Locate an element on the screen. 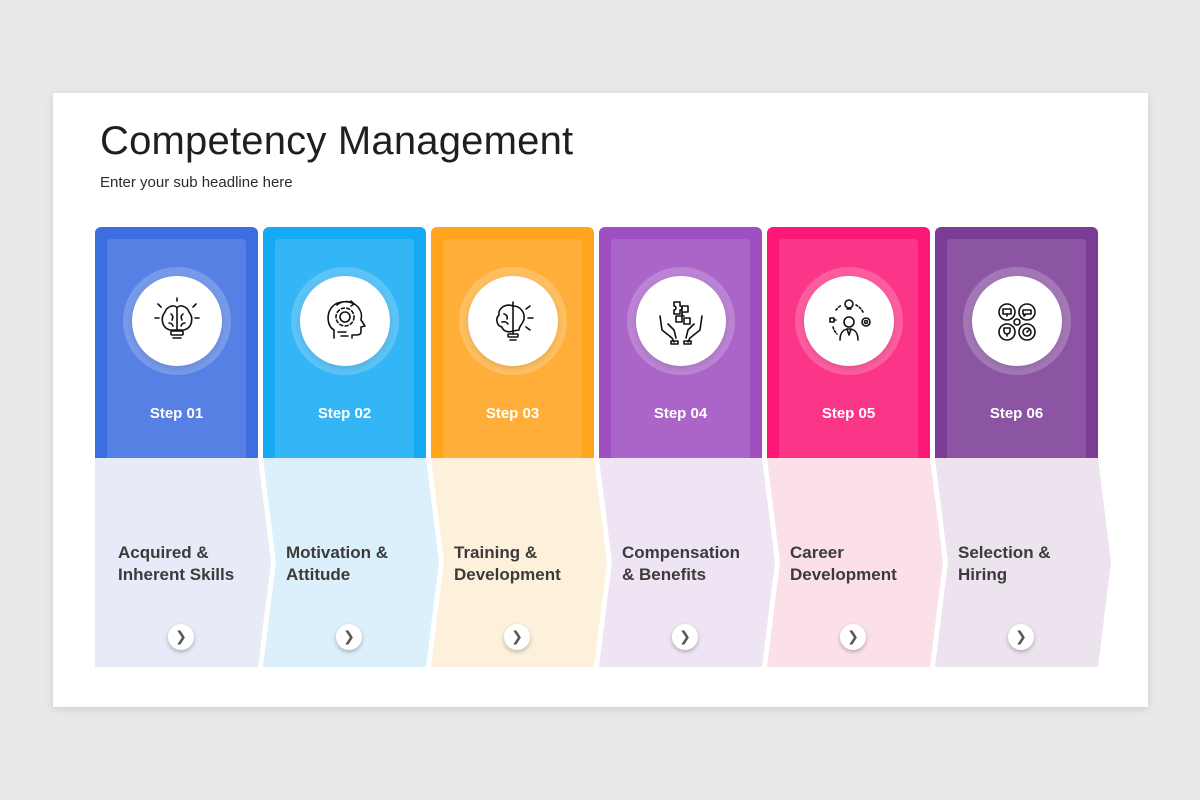 This screenshot has height=800, width=1200. step-6-text-line2: Hiring is located at coordinates (983, 574).